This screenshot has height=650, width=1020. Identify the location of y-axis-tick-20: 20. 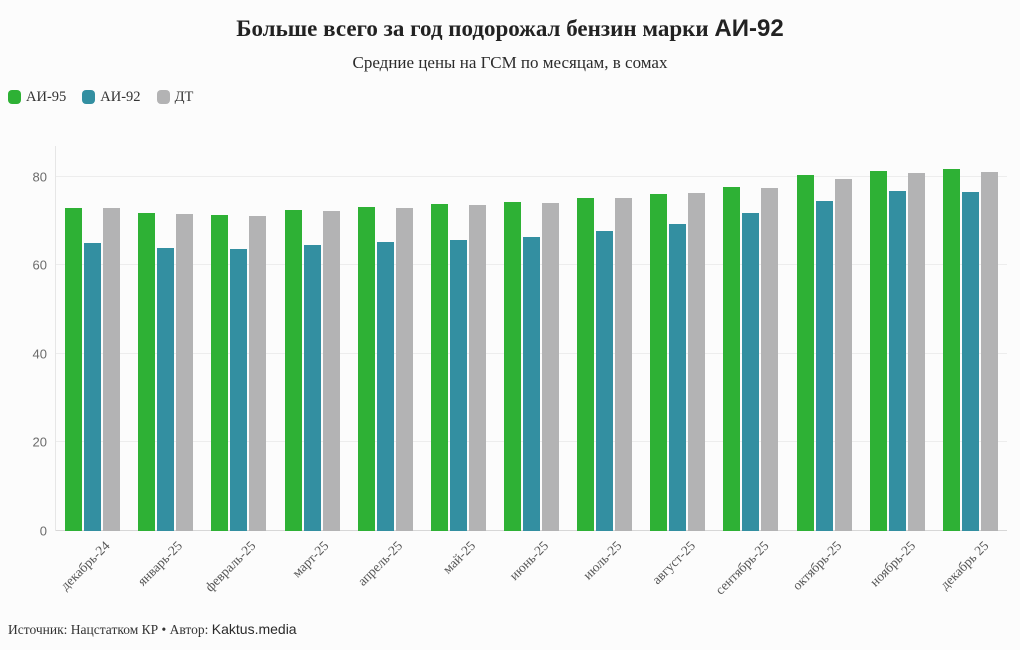
(39, 442).